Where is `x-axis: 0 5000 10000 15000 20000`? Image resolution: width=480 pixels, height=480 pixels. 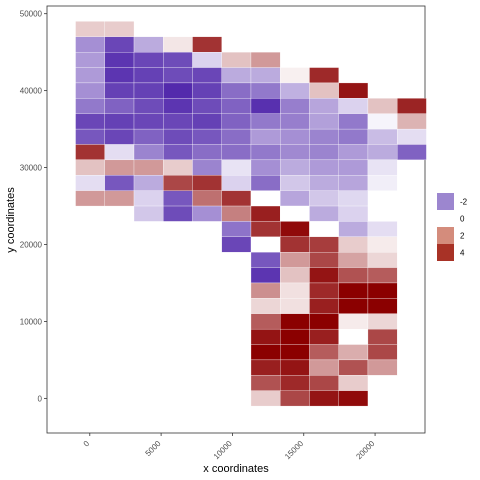 x-axis: 0 5000 10000 15000 20000 is located at coordinates (229, 447).